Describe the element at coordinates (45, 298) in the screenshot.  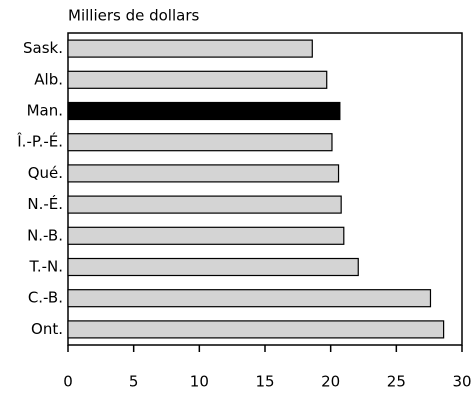
I see `y-tick-label: C.-B.` at that location.